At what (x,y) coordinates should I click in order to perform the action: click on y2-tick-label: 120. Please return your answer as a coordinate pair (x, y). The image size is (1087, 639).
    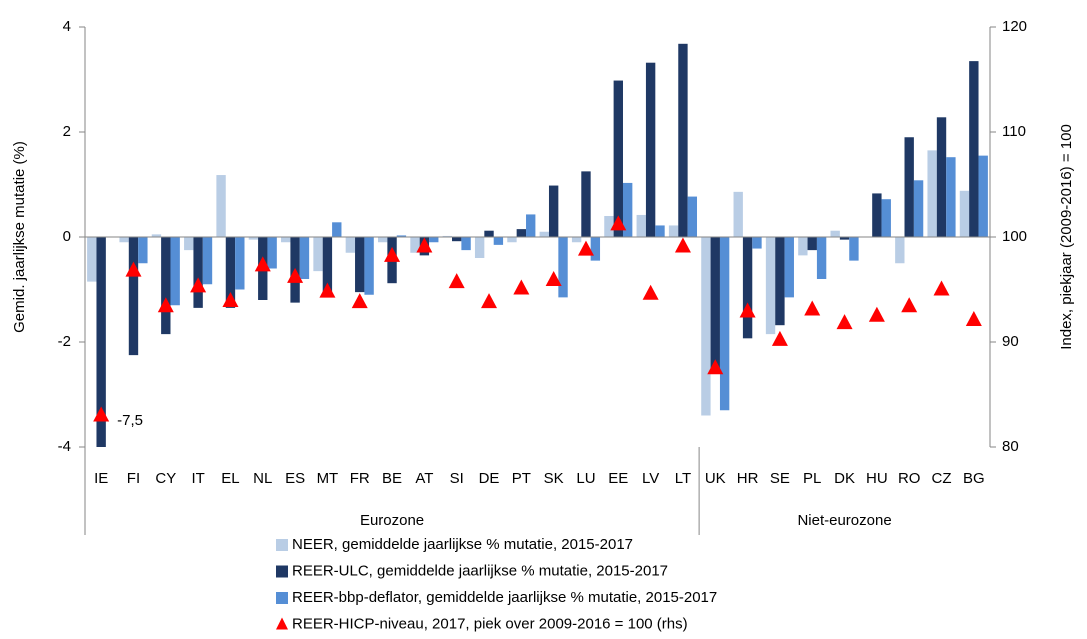
    Looking at the image, I should click on (1014, 26).